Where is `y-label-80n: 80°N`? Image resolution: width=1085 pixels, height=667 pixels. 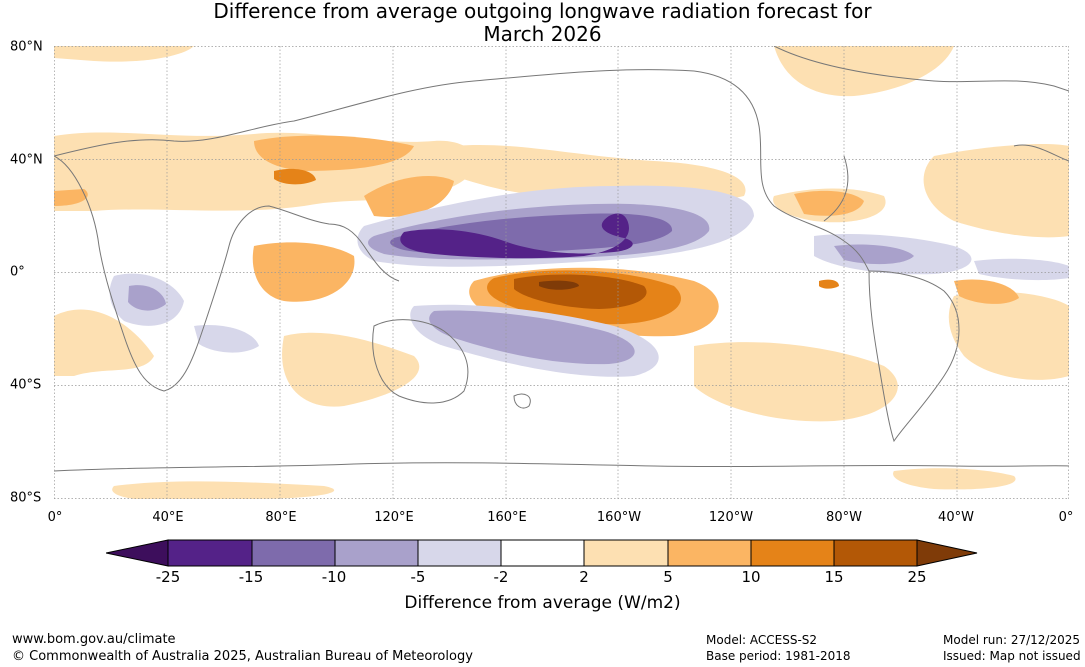
y-label-80n: 80°N is located at coordinates (26, 47).